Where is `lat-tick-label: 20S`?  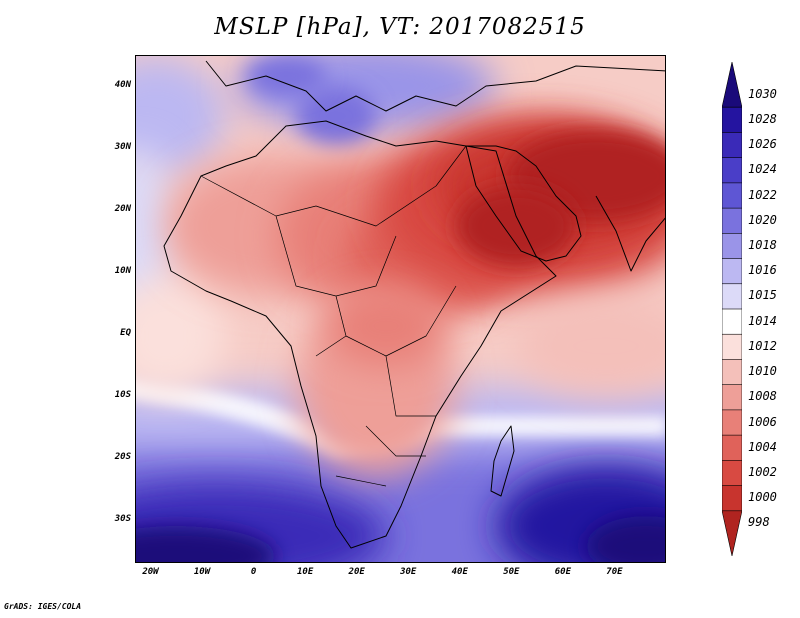 lat-tick-label: 20S is located at coordinates (122, 456).